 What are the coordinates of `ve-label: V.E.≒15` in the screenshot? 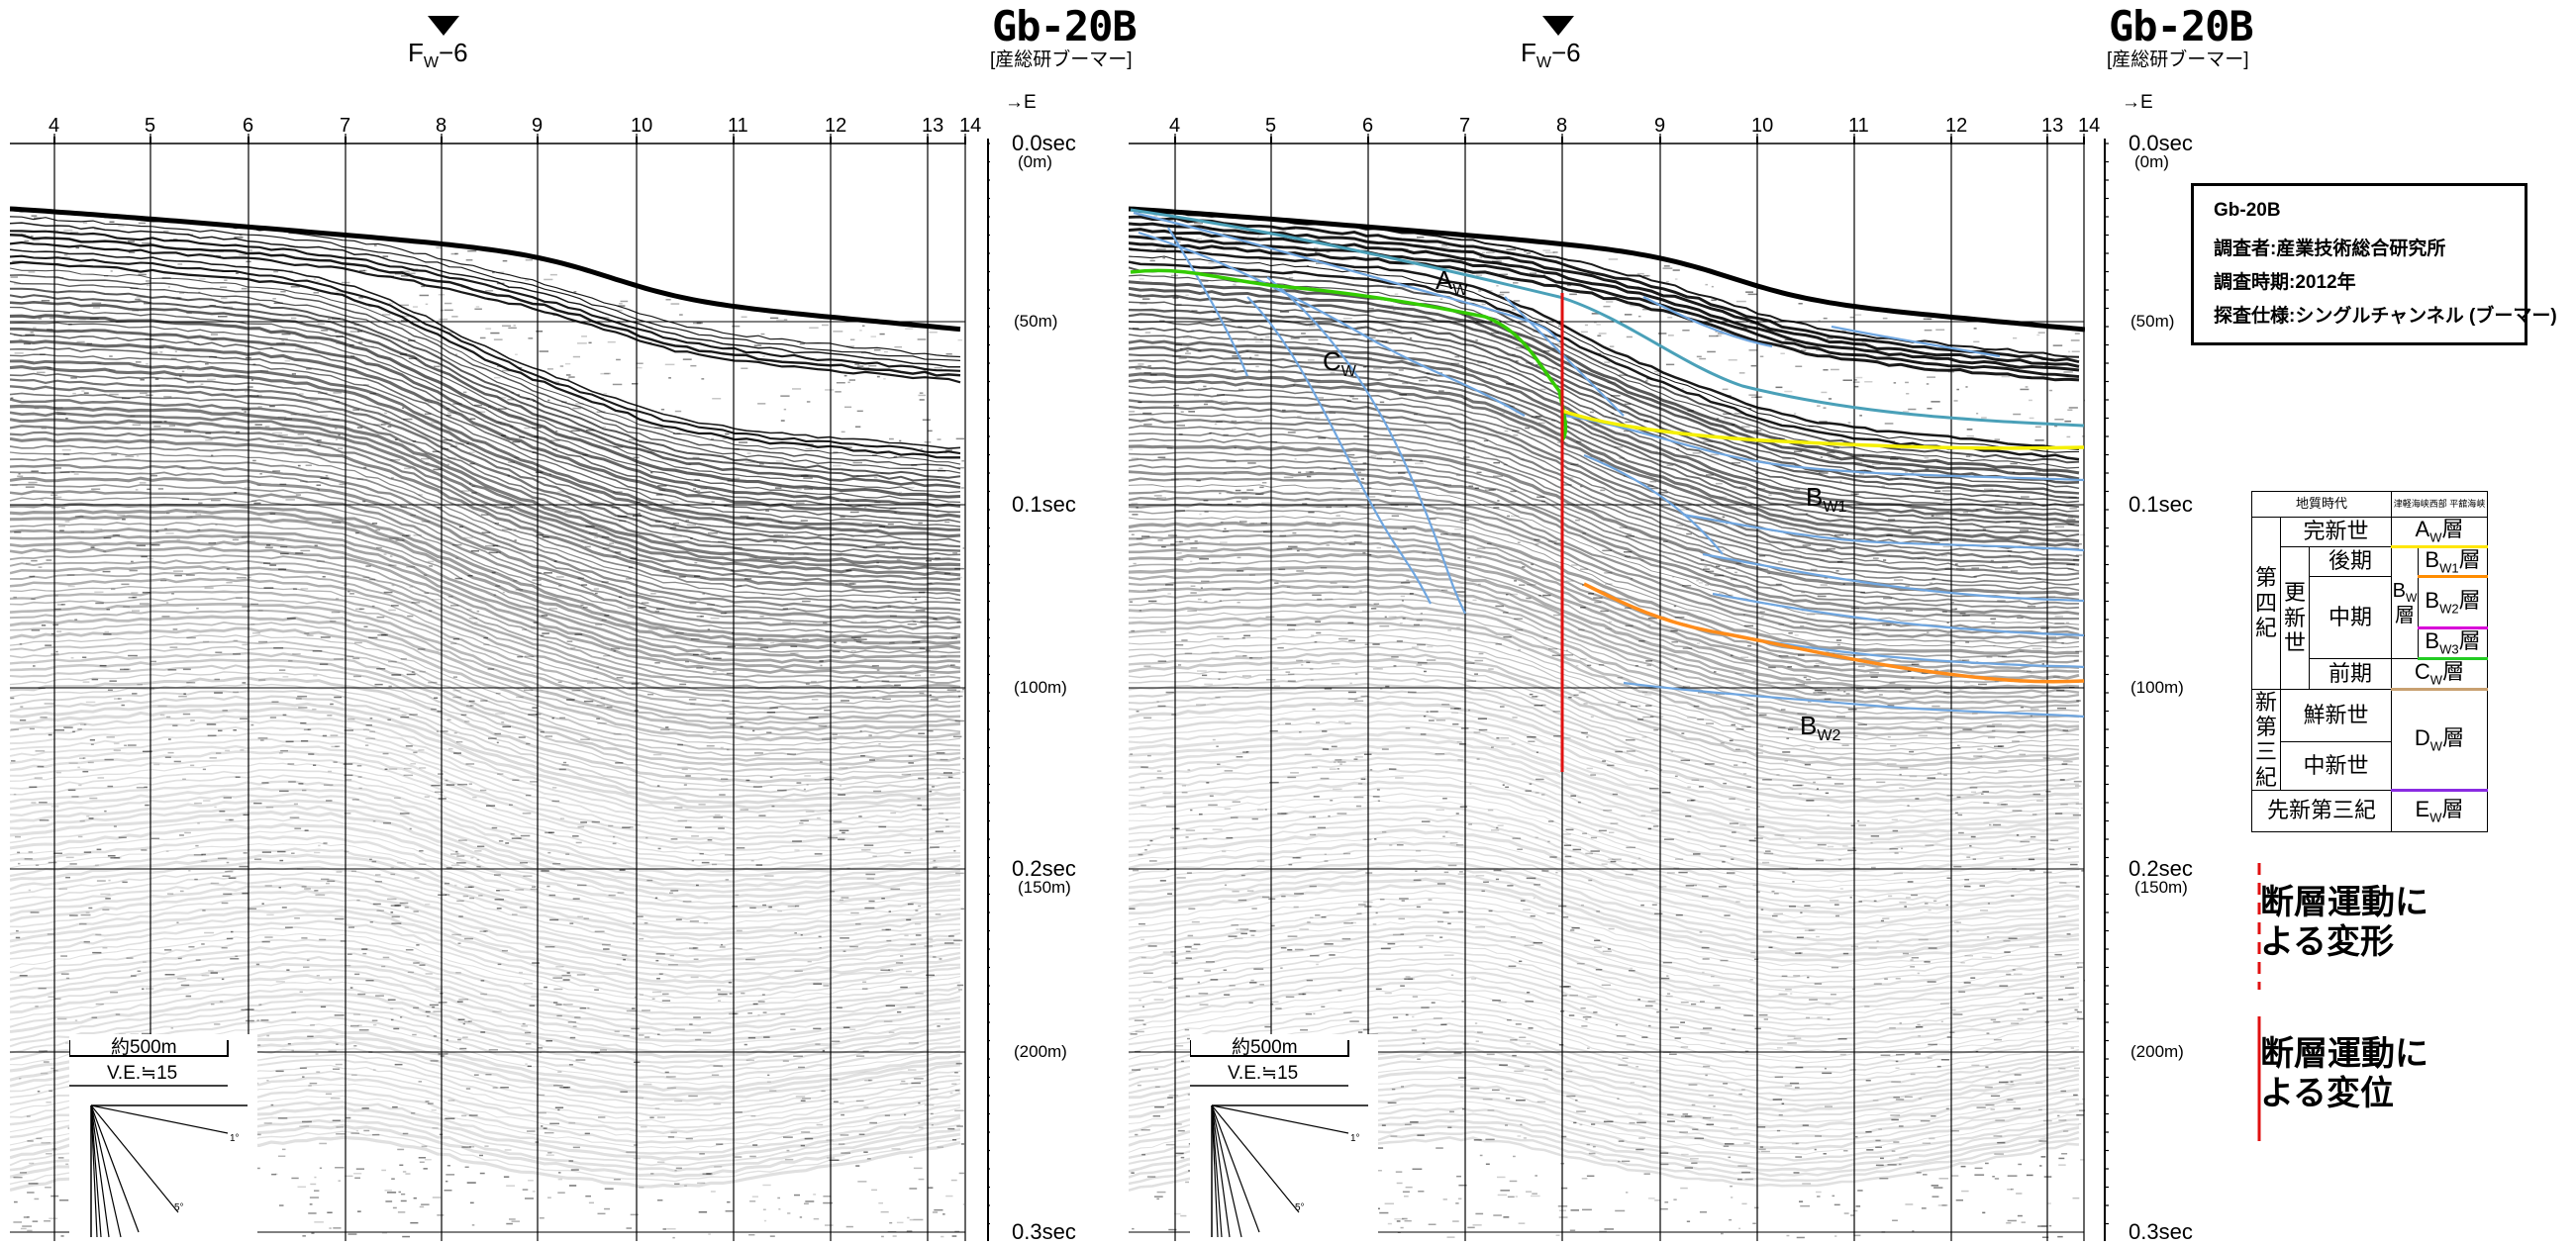 It's located at (1263, 1074).